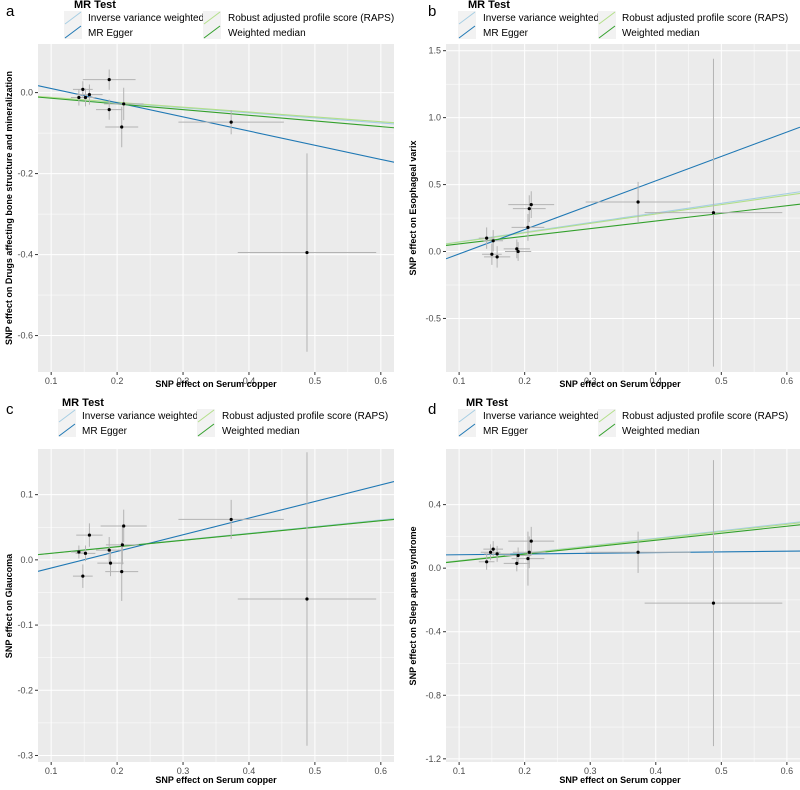  What do you see at coordinates (413, 208) in the screenshot?
I see `y-axis-title: SNP effect on Esophageal varix` at bounding box center [413, 208].